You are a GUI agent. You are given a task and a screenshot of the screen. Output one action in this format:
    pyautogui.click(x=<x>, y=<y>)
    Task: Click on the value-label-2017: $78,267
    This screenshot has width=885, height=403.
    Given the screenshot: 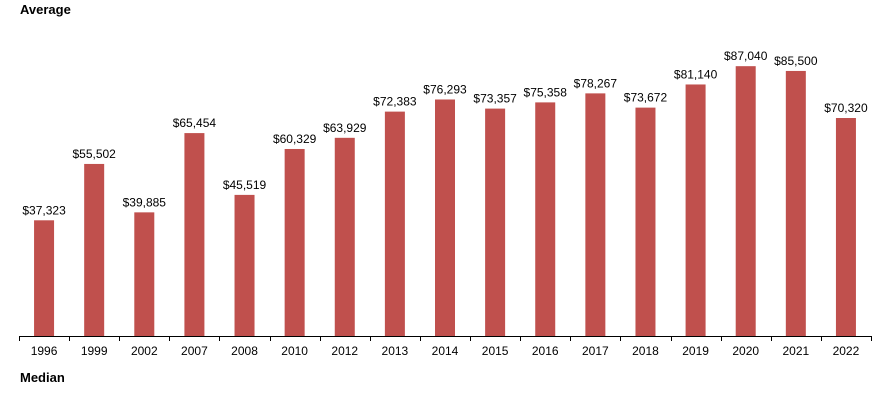 What is the action you would take?
    pyautogui.click(x=596, y=83)
    